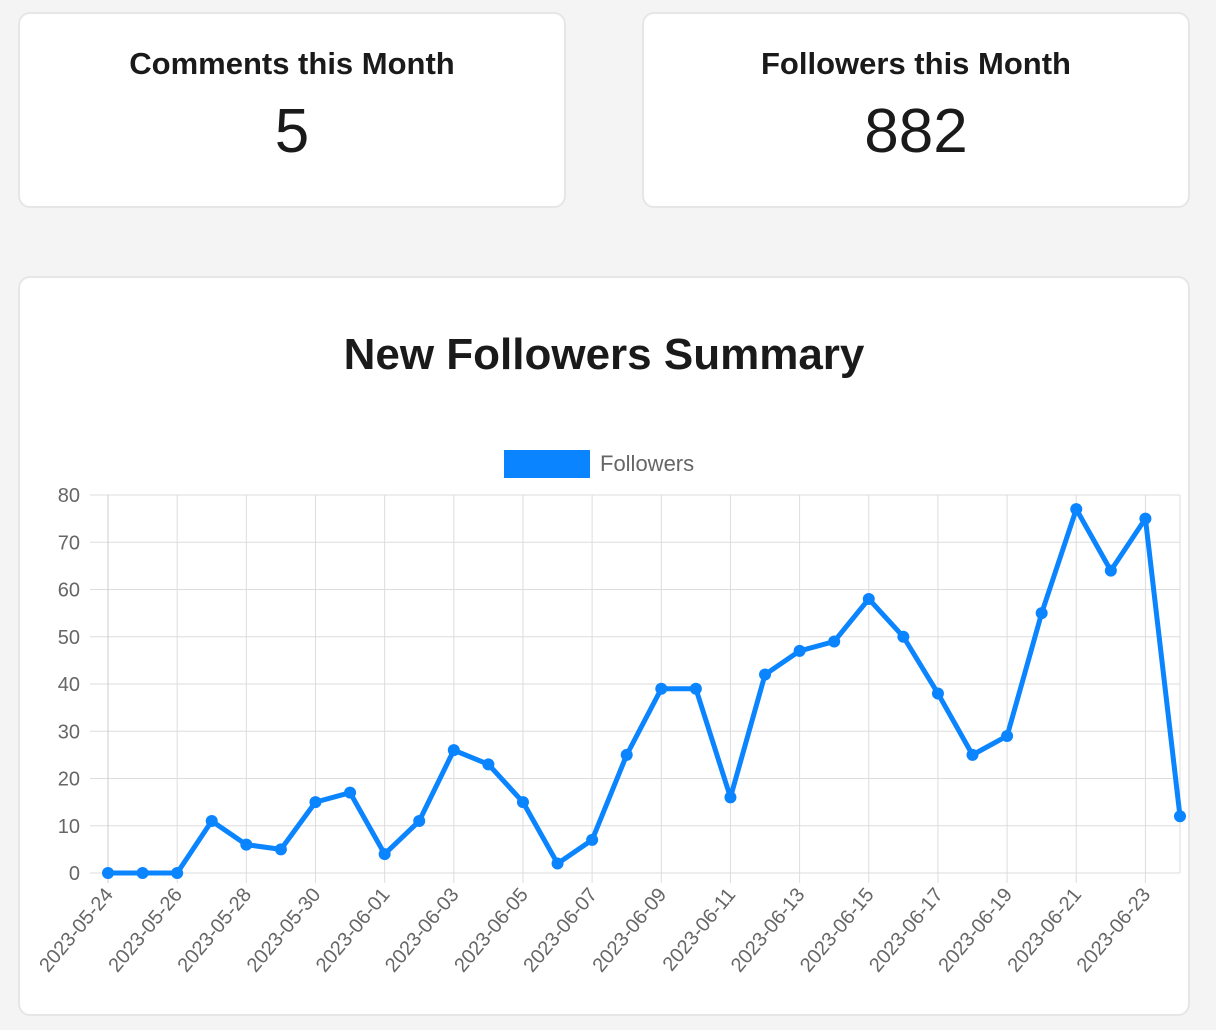  Describe the element at coordinates (916, 63) in the screenshot. I see `followers-title: Followers this Month` at that location.